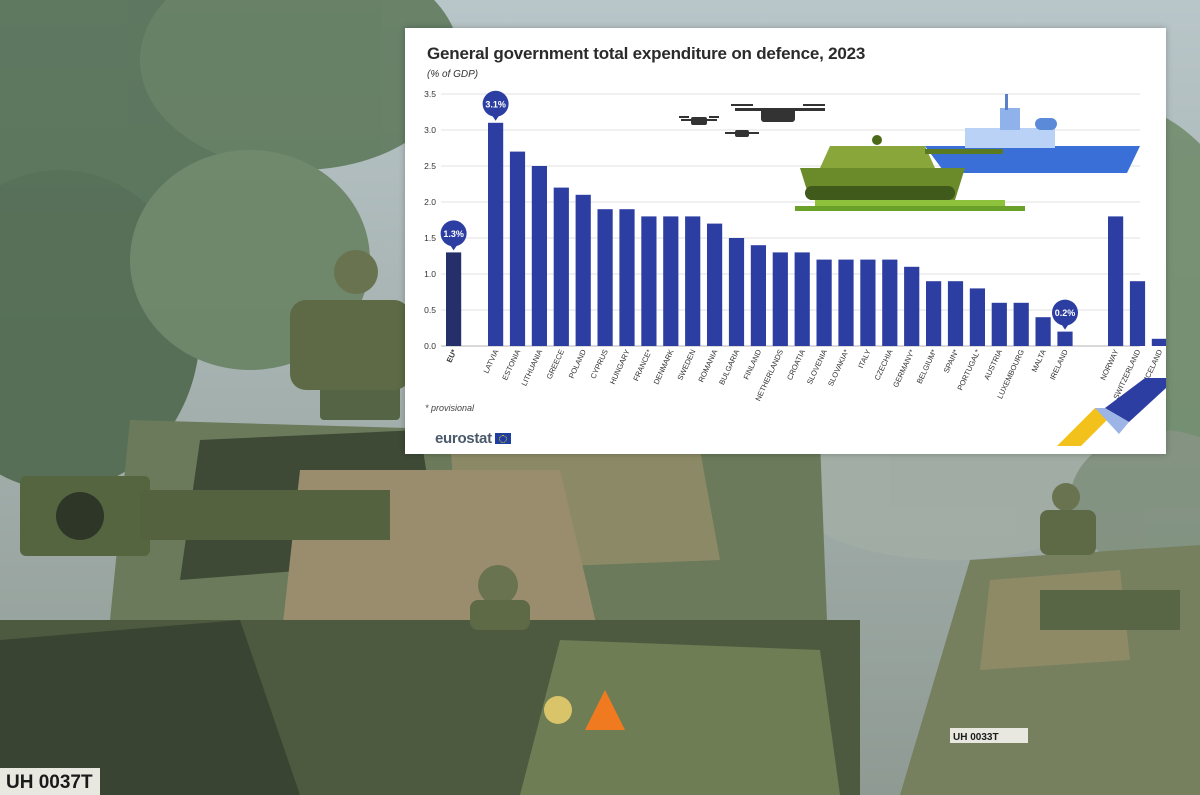 Image resolution: width=1200 pixels, height=795 pixels. I want to click on tank-icon, so click(910, 173).